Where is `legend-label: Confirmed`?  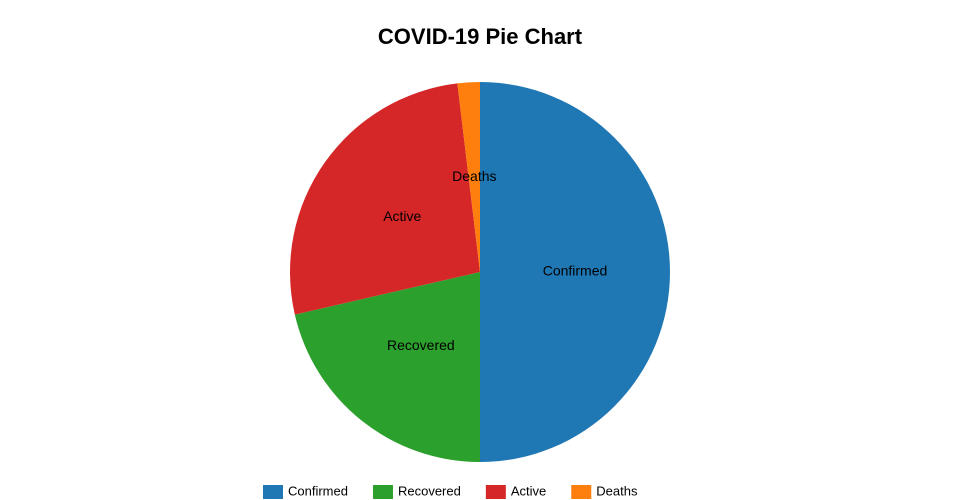
legend-label: Confirmed is located at coordinates (318, 490).